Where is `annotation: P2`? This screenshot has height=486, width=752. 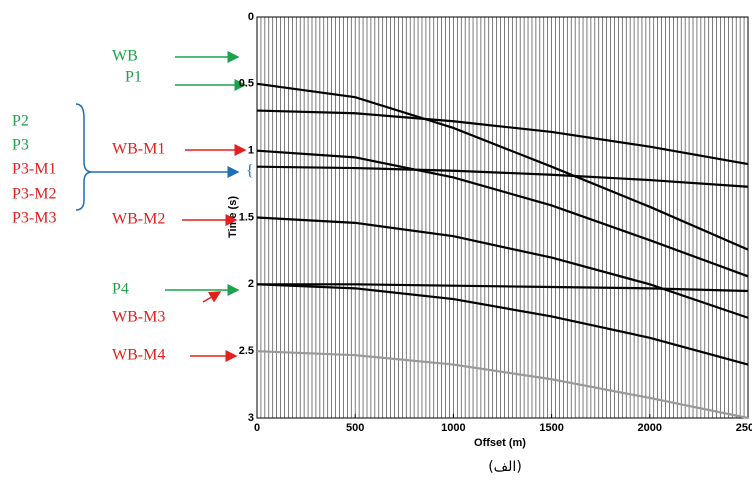
annotation: P2 is located at coordinates (20, 121).